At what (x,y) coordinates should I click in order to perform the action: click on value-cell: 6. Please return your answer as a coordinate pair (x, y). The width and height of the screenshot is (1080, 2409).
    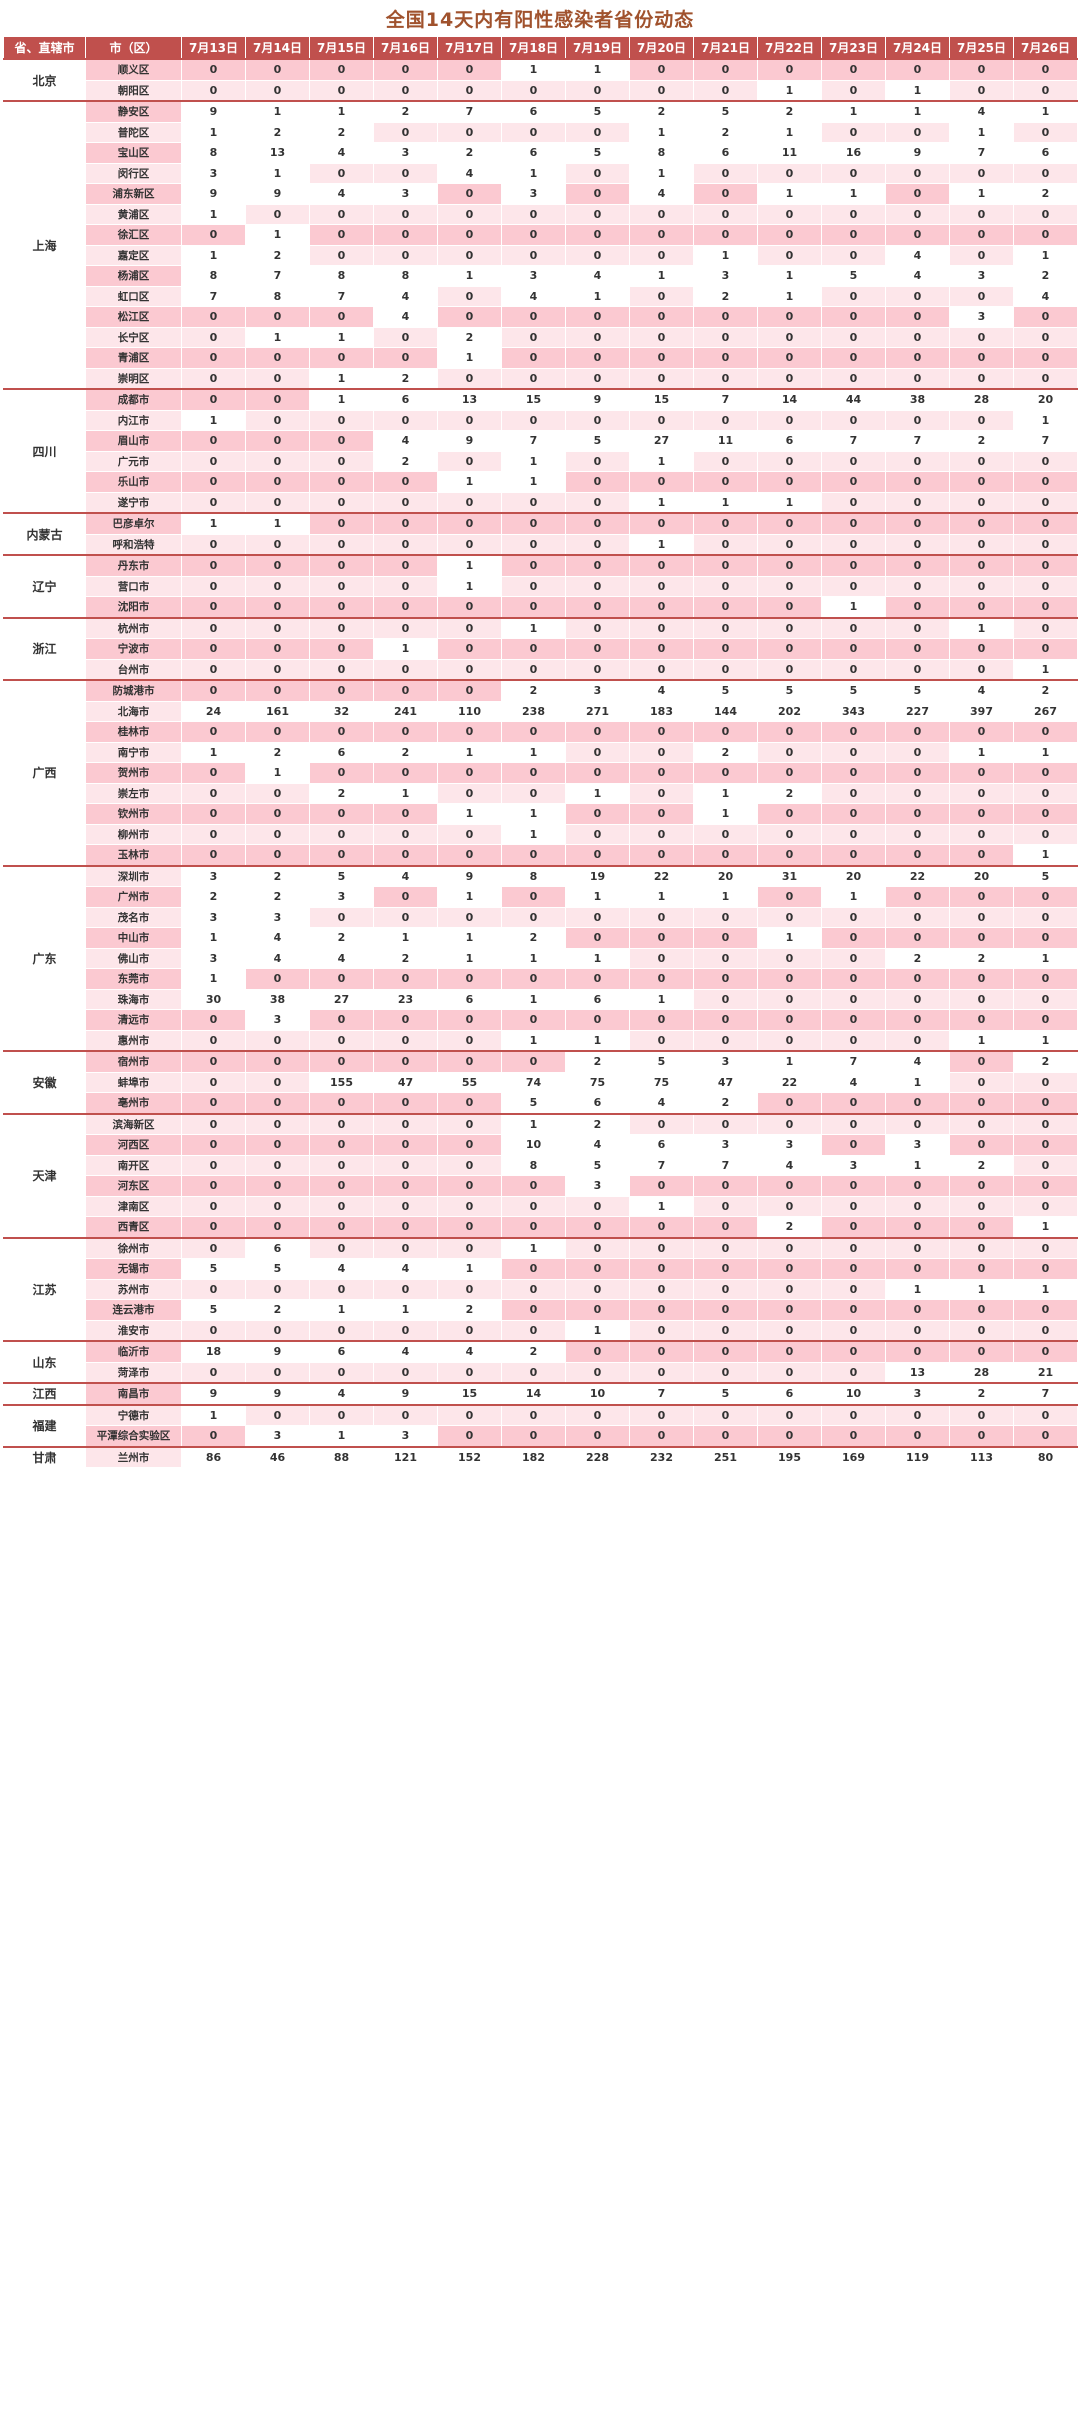
    Looking at the image, I should click on (533, 111).